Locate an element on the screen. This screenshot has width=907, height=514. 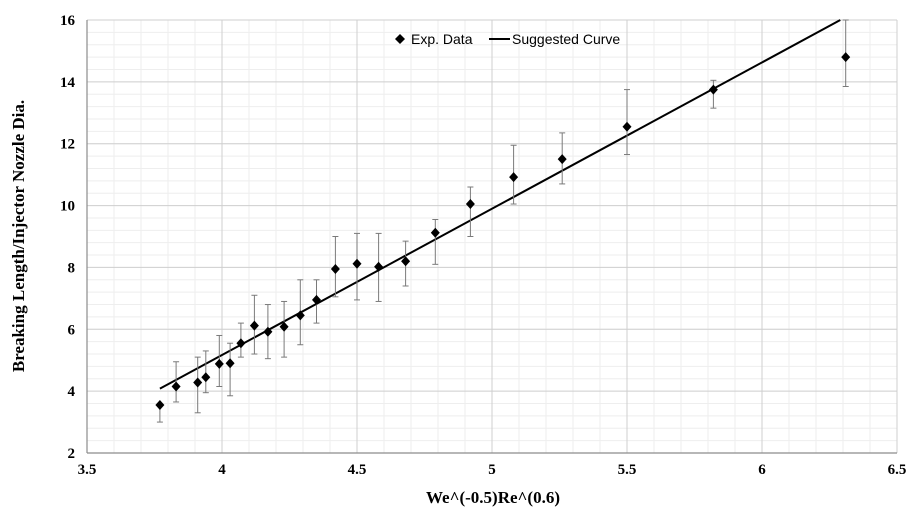
y-tick-labels: 2 4 6 8 10 12 14 16 is located at coordinates (68, 237).